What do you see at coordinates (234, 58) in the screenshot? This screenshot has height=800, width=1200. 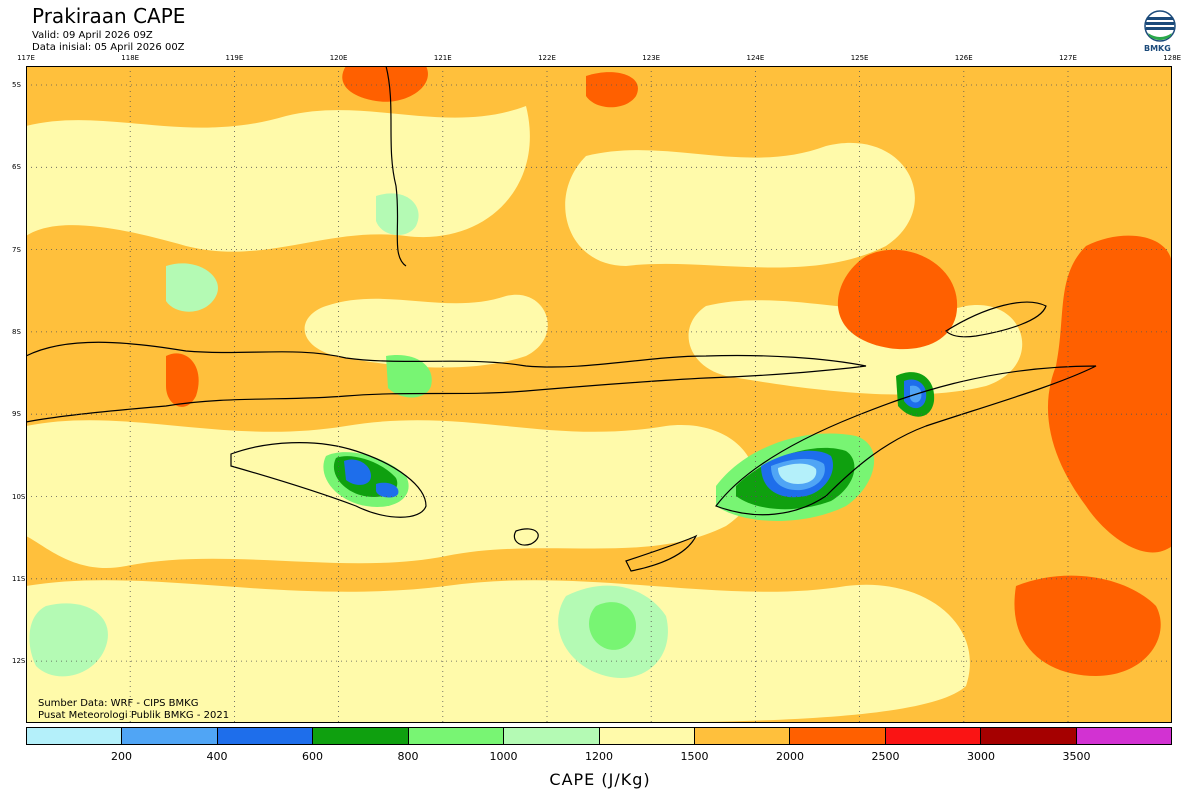 I see `lon-label: 119E` at bounding box center [234, 58].